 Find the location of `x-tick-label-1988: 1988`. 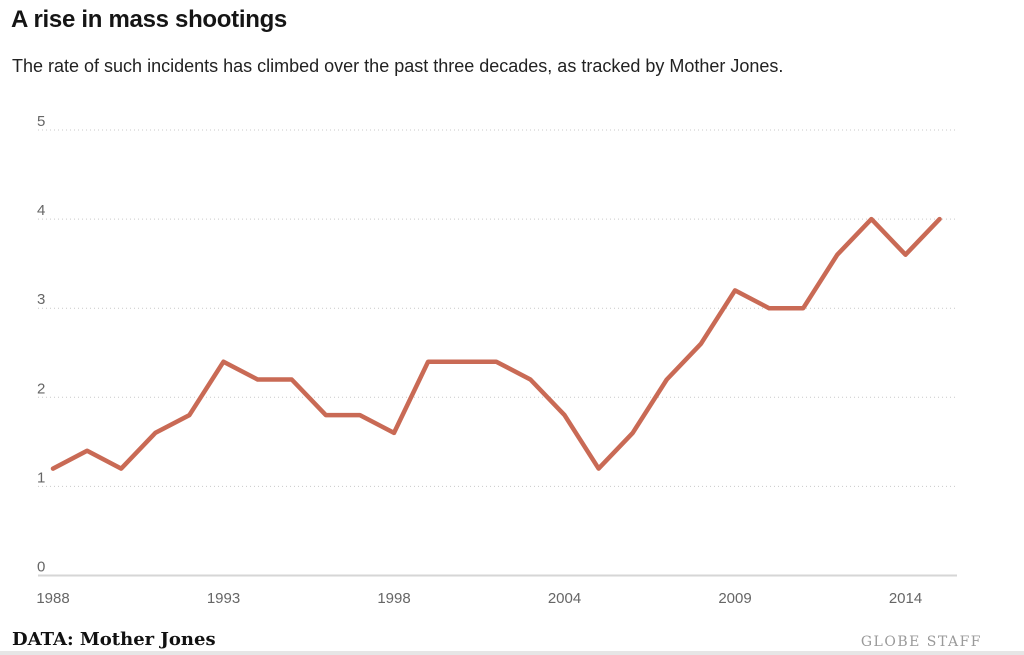

x-tick-label-1988: 1988 is located at coordinates (52, 598).